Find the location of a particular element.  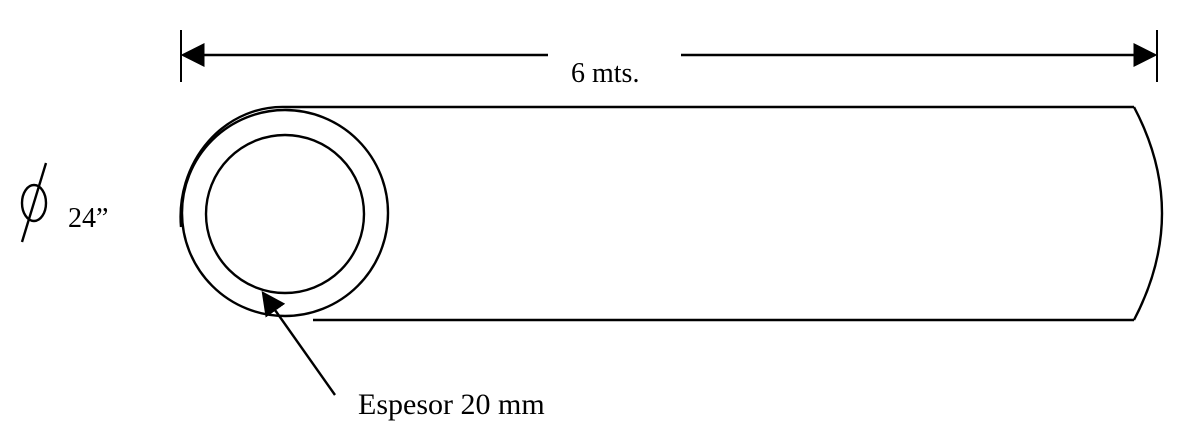

diameter-icon is located at coordinates (34, 202).